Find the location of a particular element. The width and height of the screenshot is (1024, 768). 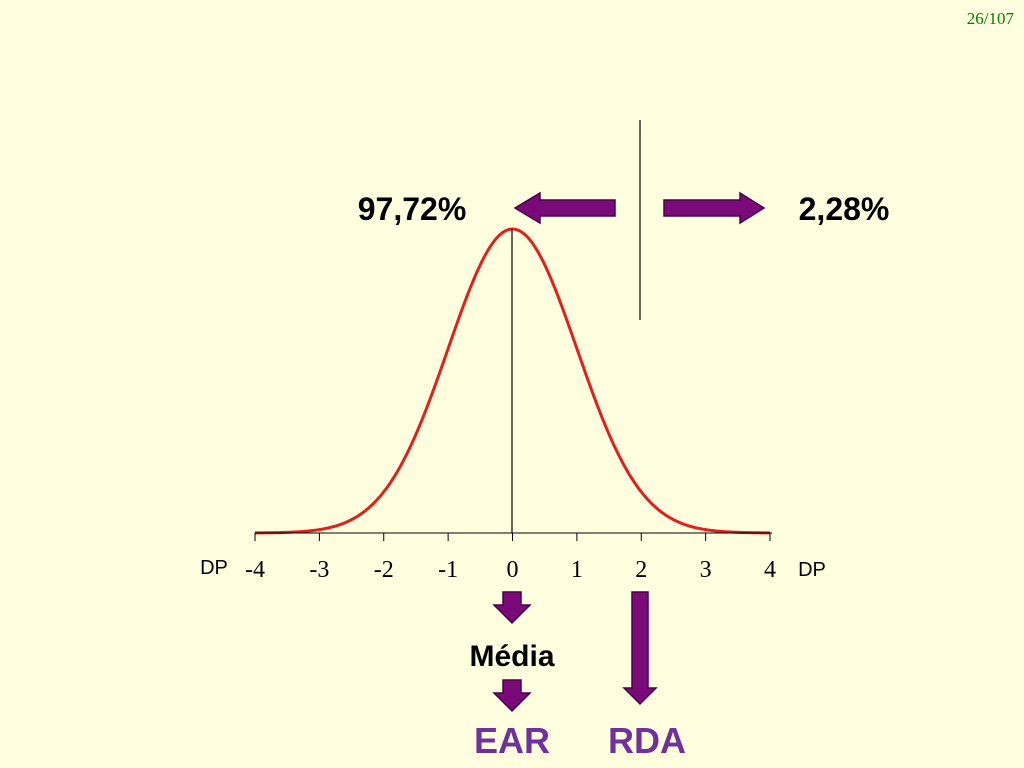

x-tick-label: -1 is located at coordinates (448, 570).